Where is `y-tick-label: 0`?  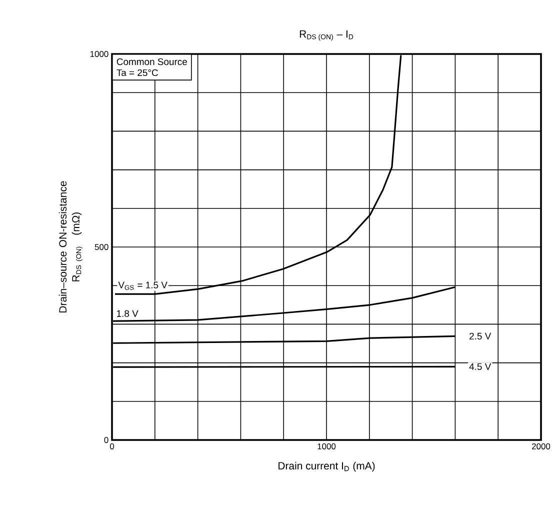
y-tick-label: 0 is located at coordinates (106, 440).